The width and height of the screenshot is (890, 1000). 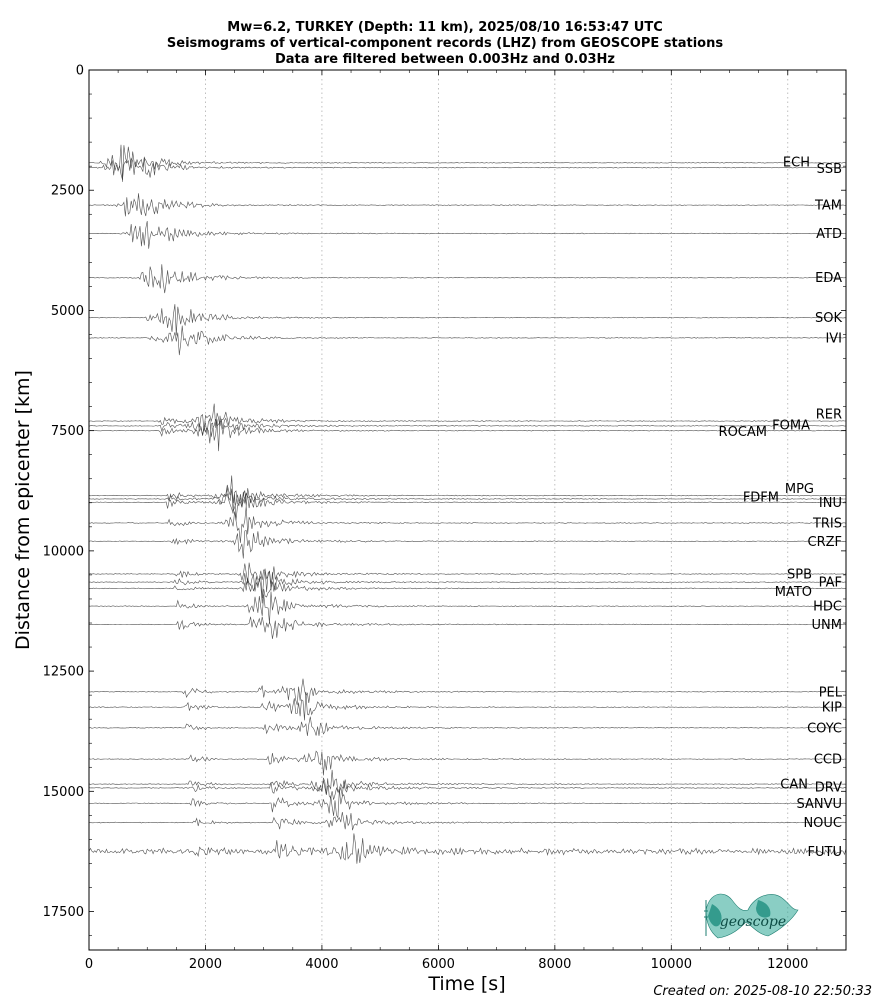 I want to click on y-tick-label: 17500, so click(x=63, y=912).